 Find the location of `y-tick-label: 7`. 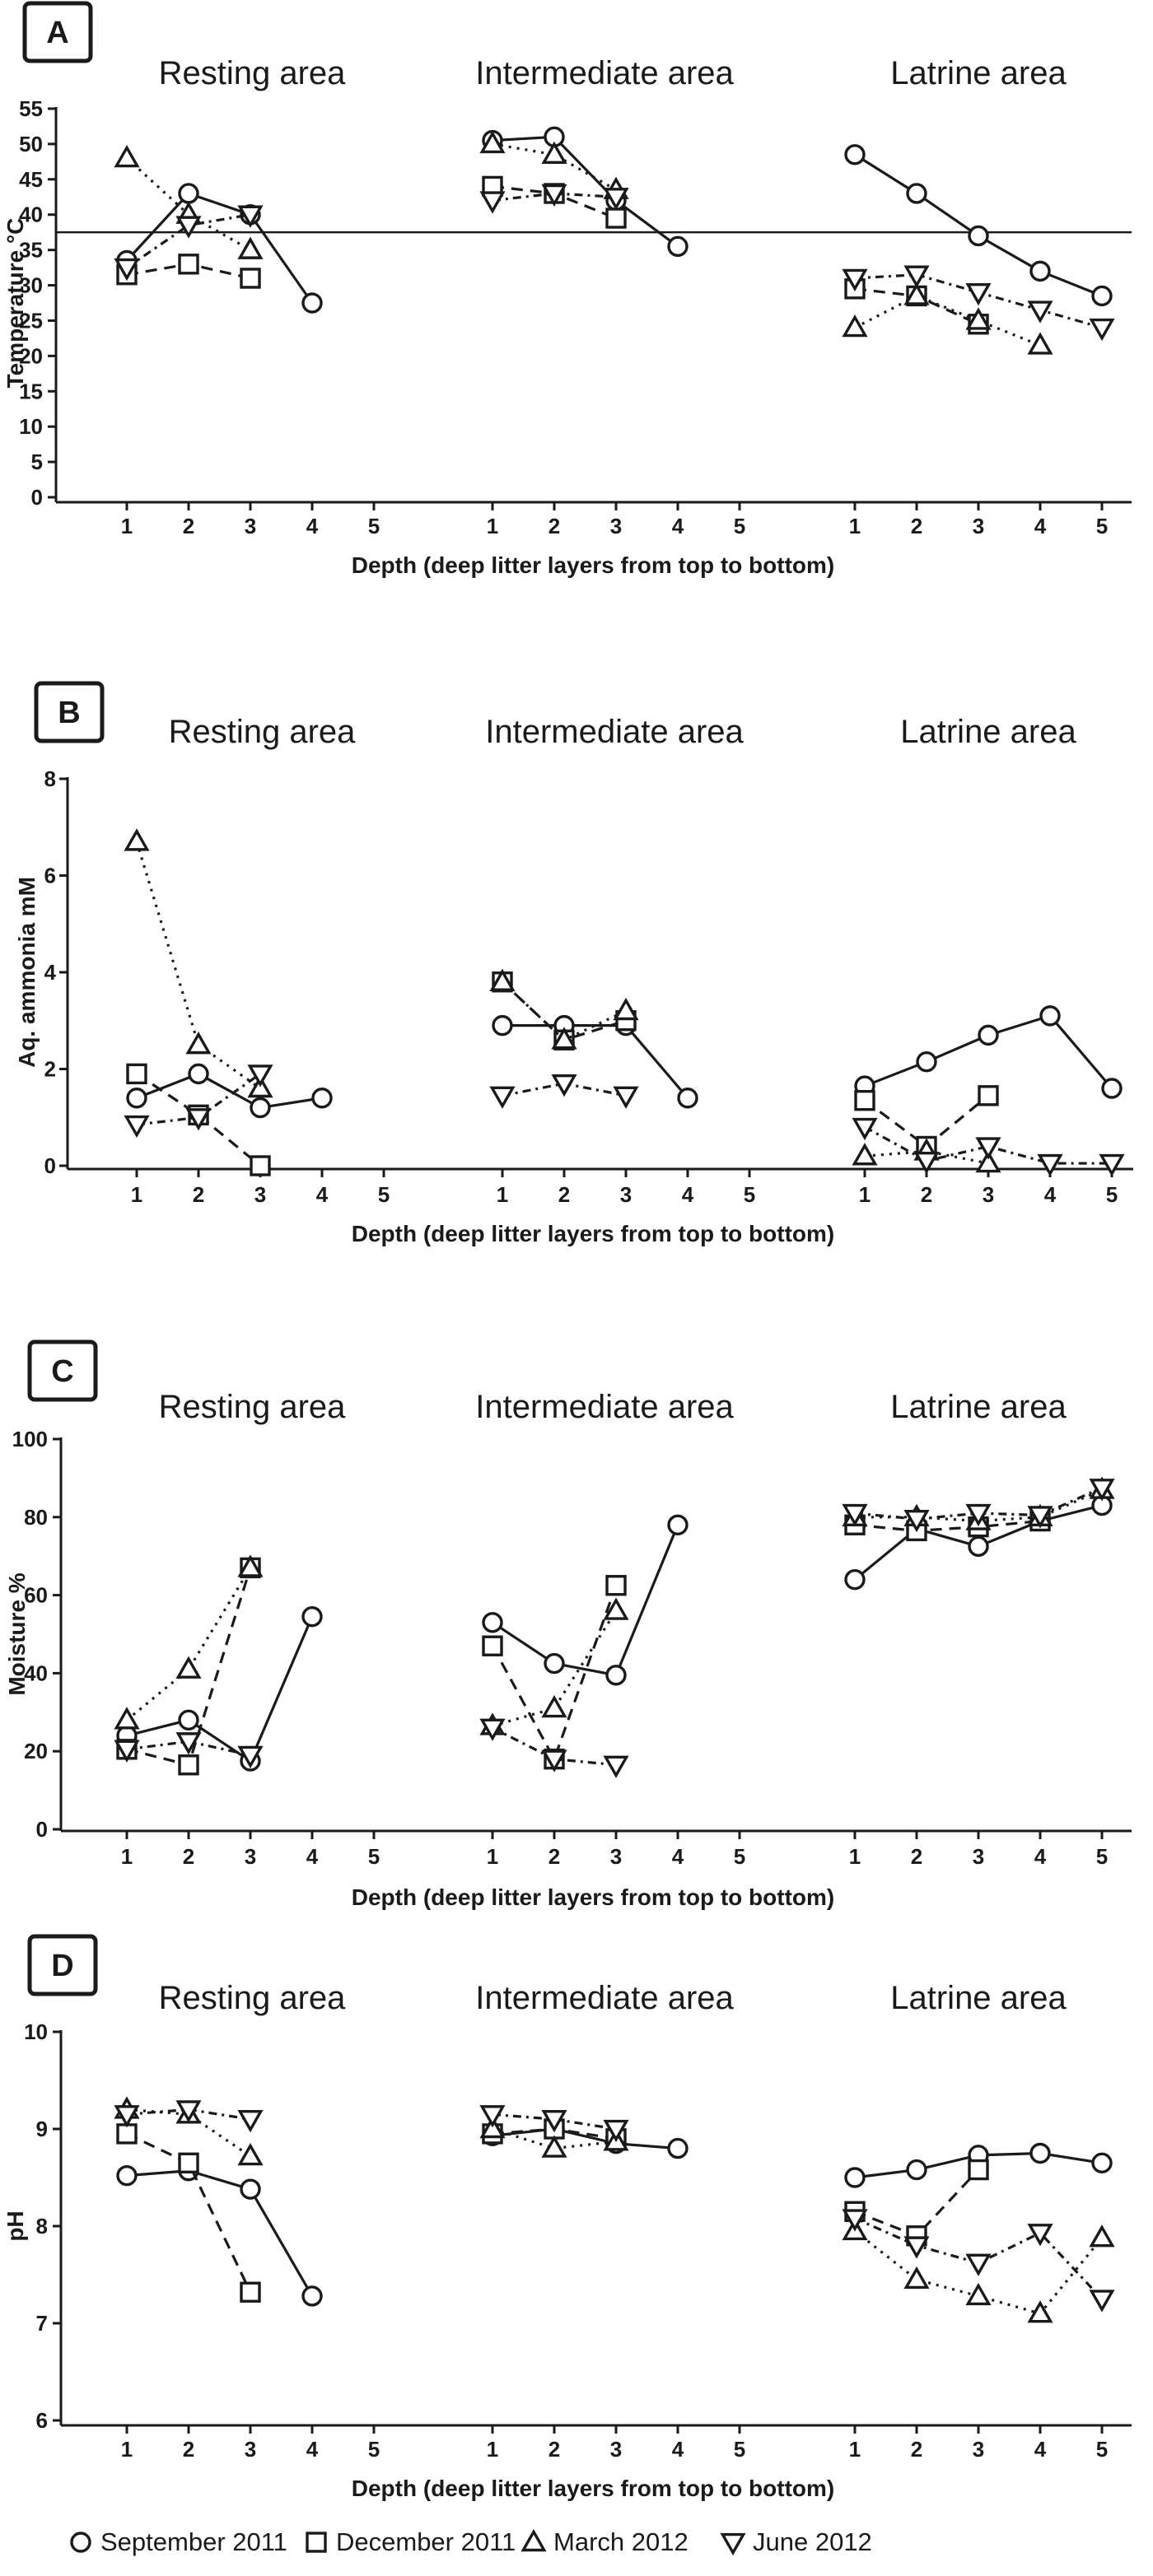

y-tick-label: 7 is located at coordinates (42, 2323).